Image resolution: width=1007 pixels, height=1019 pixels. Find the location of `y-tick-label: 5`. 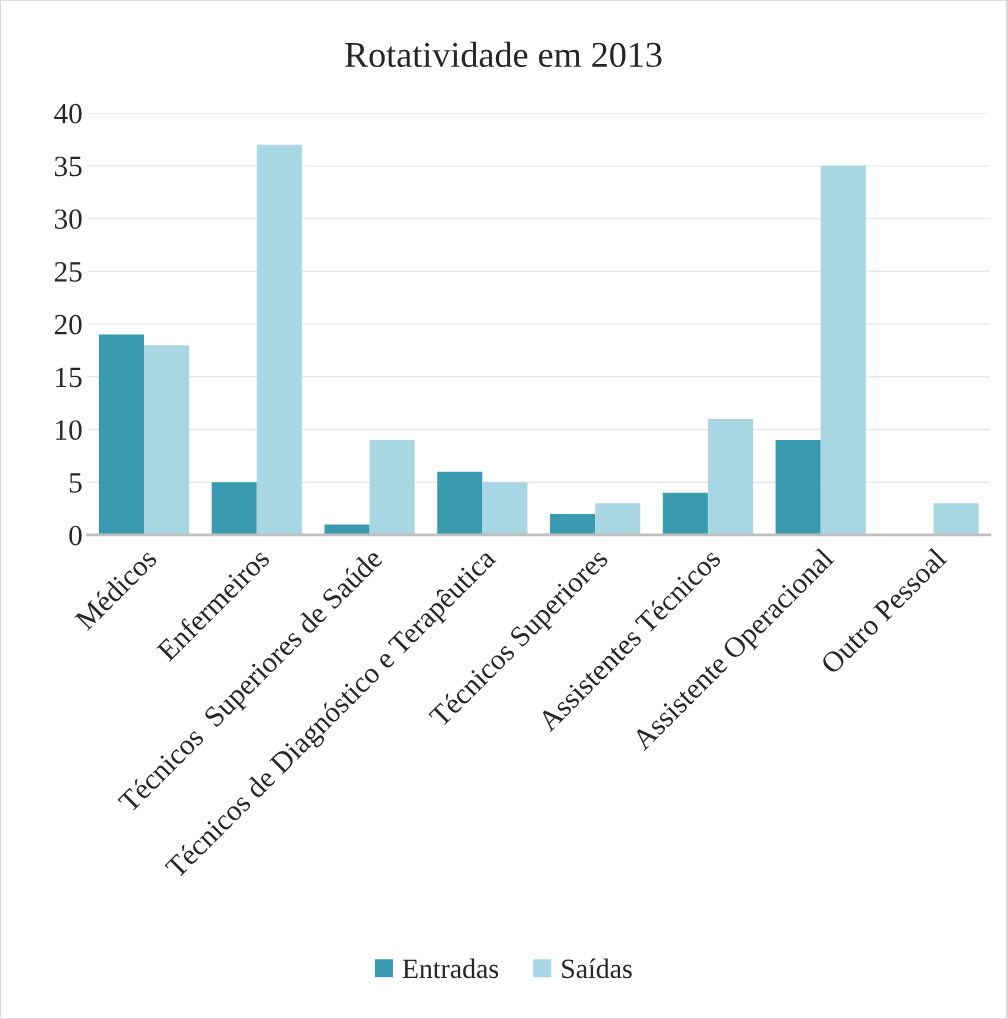

y-tick-label: 5 is located at coordinates (75, 483).